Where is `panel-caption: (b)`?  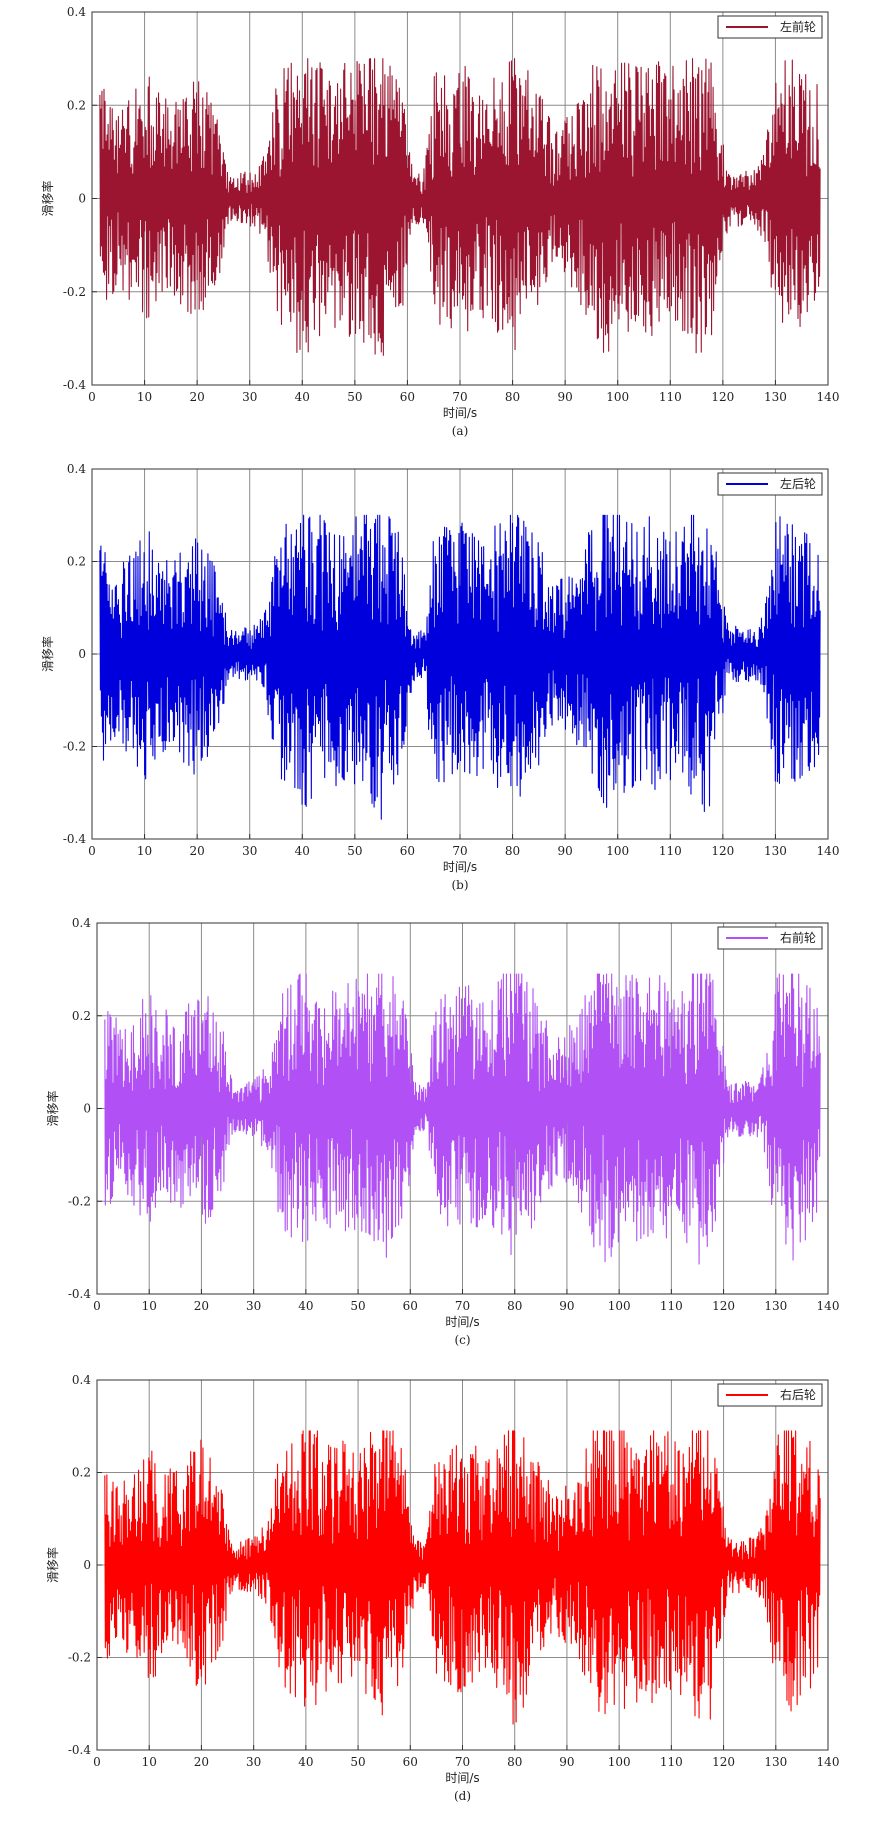
panel-caption: (b) is located at coordinates (459, 885).